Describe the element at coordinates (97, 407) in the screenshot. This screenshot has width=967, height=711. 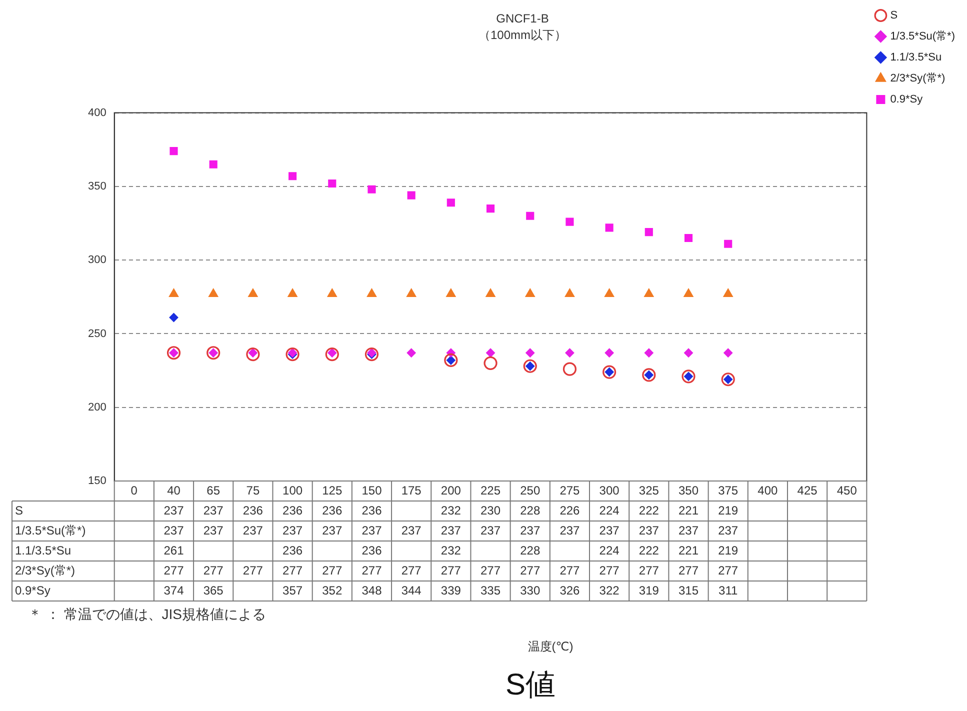
I see `y-tick-label: 200` at that location.